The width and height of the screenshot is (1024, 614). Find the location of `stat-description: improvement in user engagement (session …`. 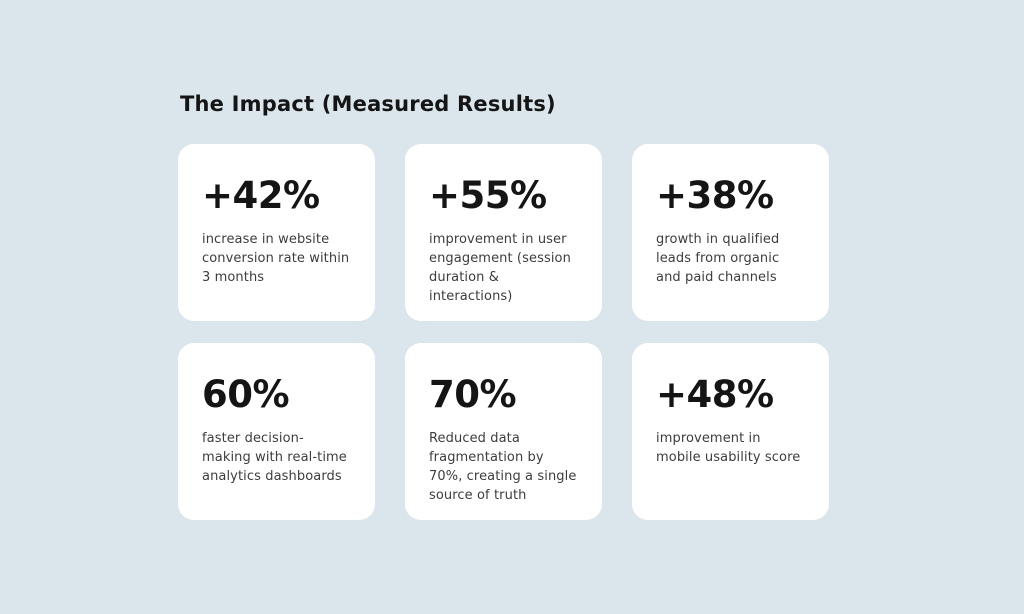

stat-description: improvement in user engagement (session … is located at coordinates (500, 268).